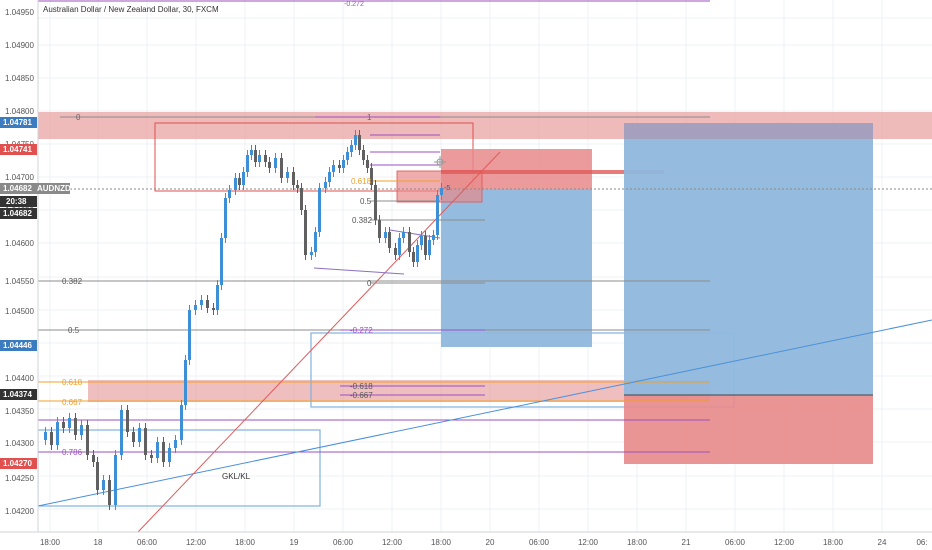 This screenshot has height=550, width=932. I want to click on price-tick-label: 1.04600, so click(19, 243).